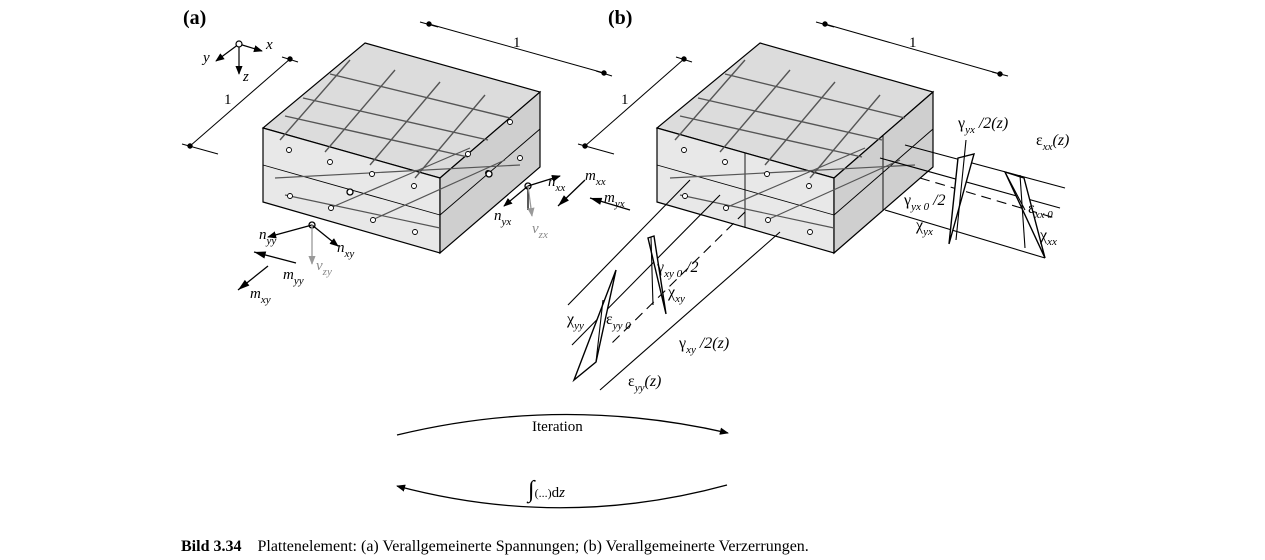 The height and width of the screenshot is (560, 1265). What do you see at coordinates (239, 57) in the screenshot?
I see `coordinate-axes` at bounding box center [239, 57].